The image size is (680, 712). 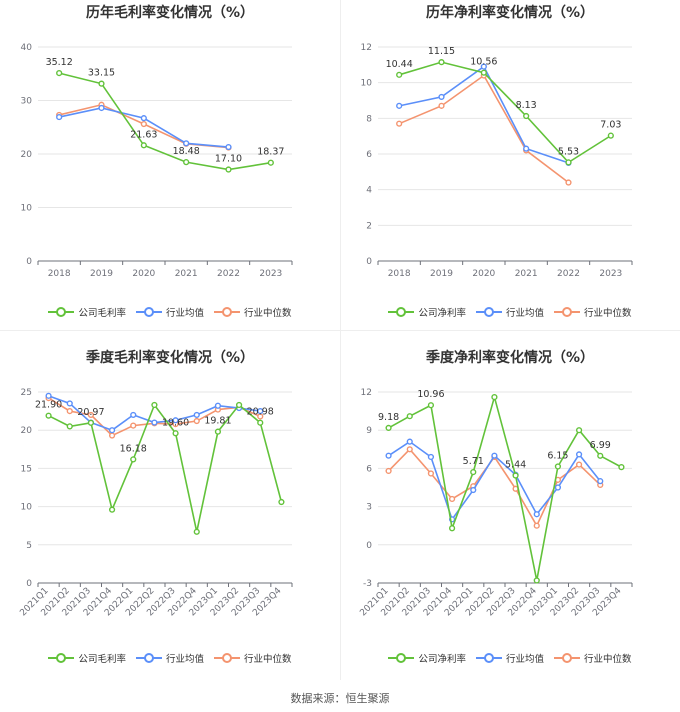 What do you see at coordinates (515, 465) in the screenshot?
I see `data-label: 5.44` at bounding box center [515, 465].